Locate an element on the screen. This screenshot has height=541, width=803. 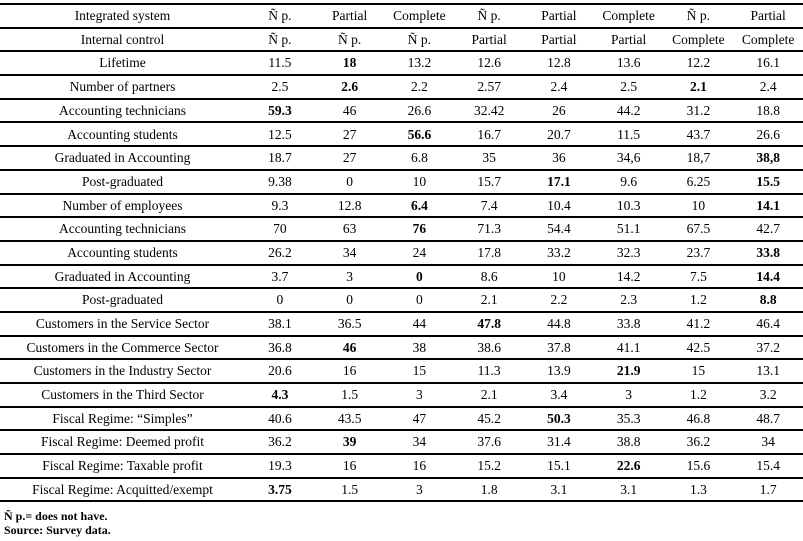
value-cell: 35 is located at coordinates (489, 158).